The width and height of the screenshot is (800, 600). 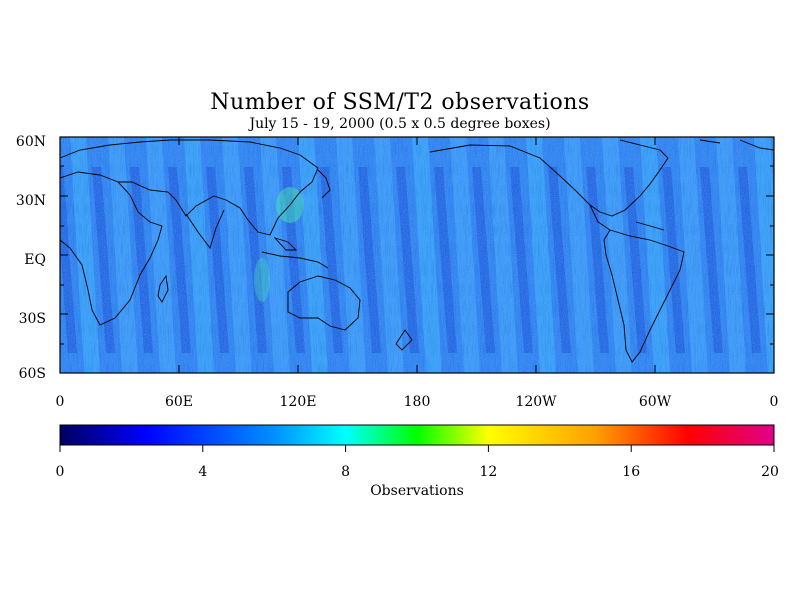 I want to click on lat-label-30n: 30N, so click(x=31, y=201).